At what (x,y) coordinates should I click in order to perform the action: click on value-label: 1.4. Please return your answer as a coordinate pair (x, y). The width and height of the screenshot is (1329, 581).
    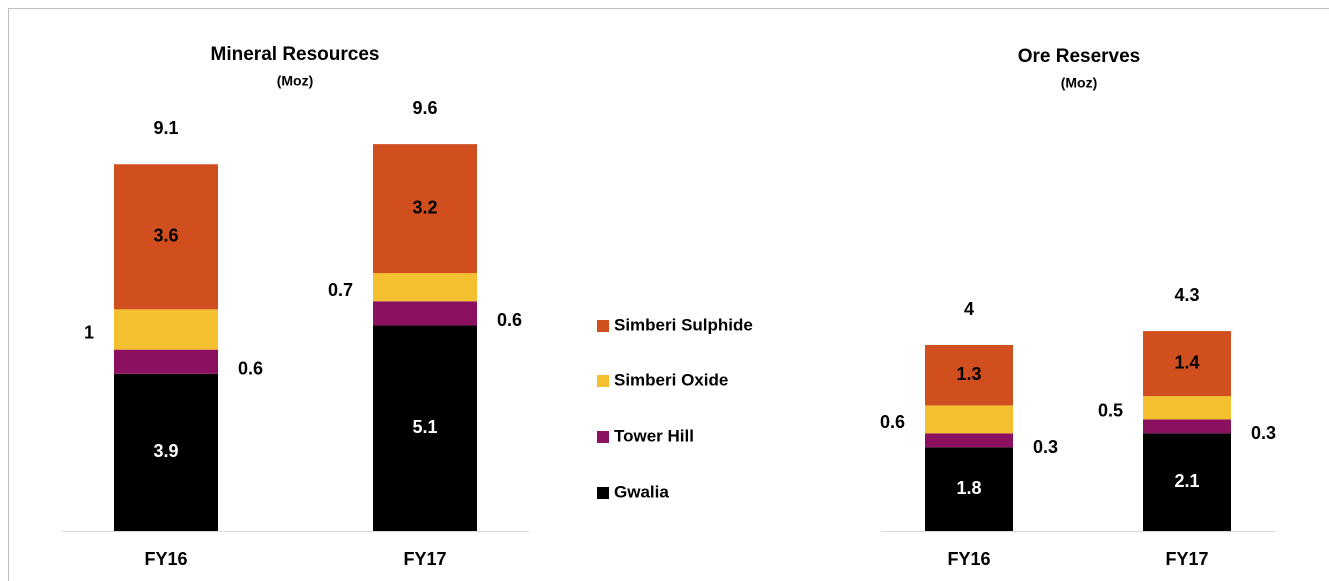
    Looking at the image, I should click on (1186, 362).